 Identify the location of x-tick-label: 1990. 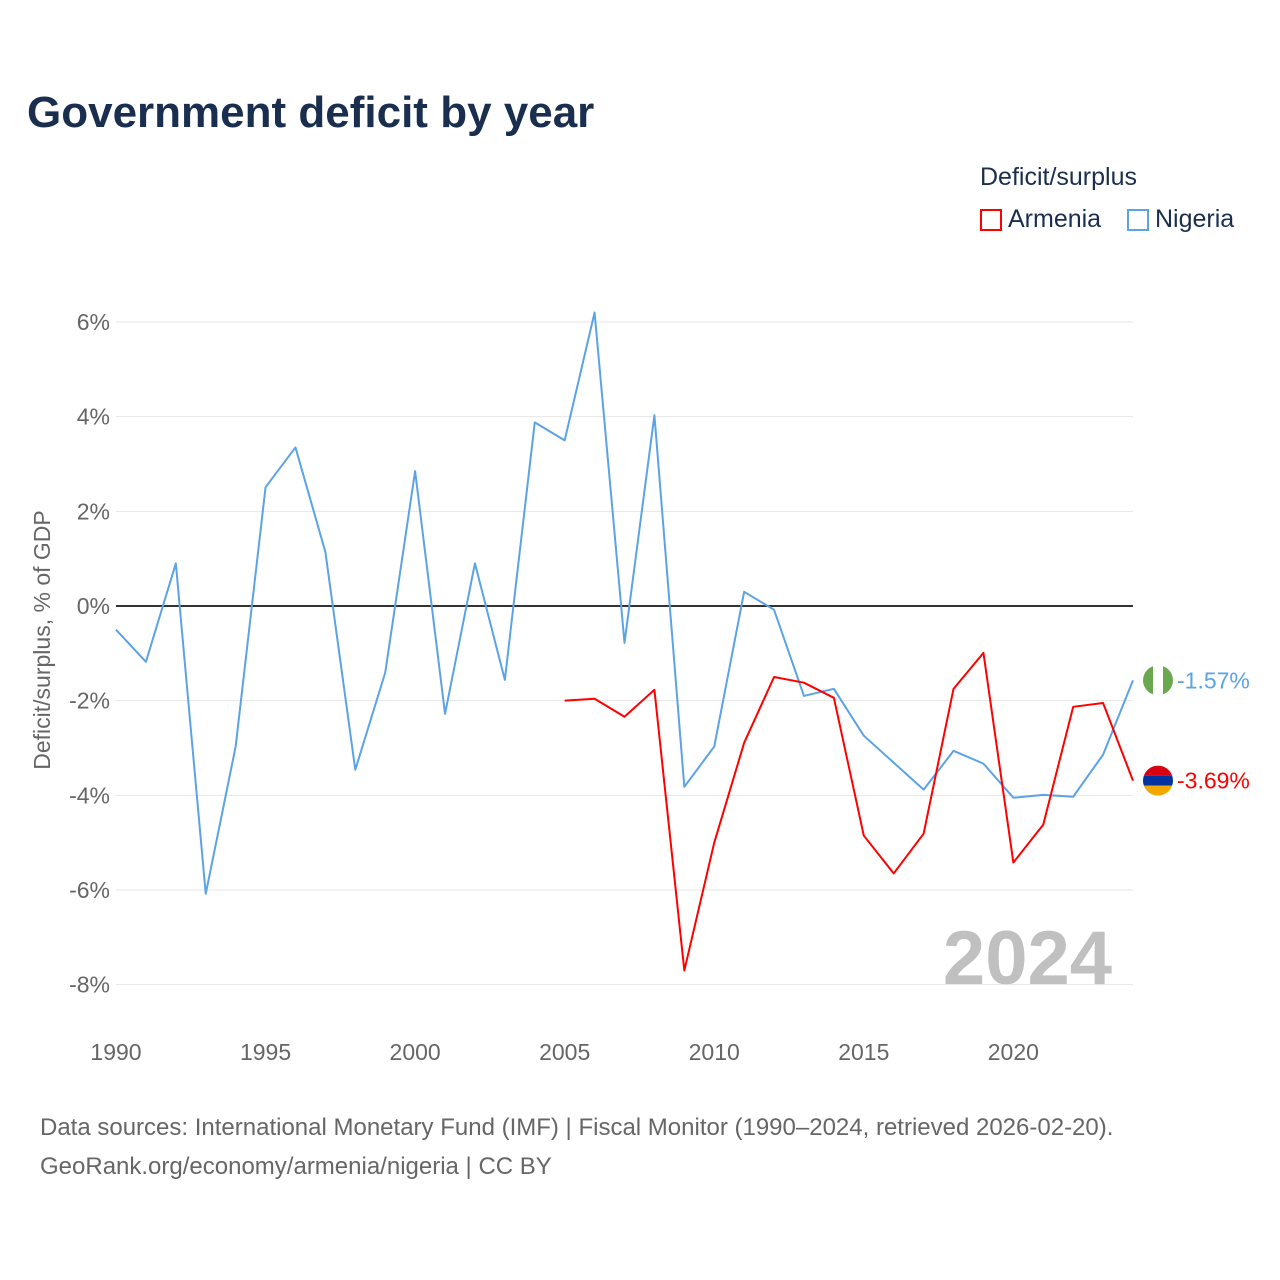
(115, 1052).